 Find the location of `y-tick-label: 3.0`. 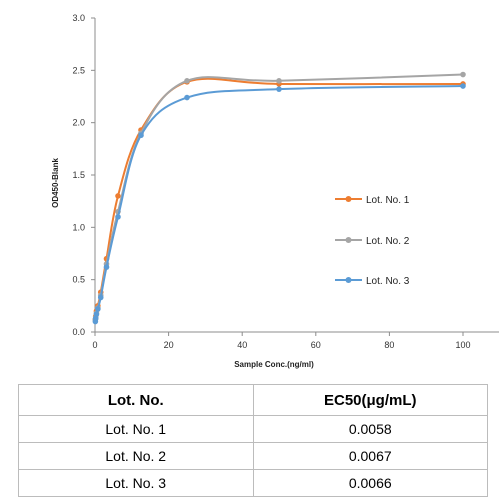

y-tick-label: 3.0 is located at coordinates (78, 18).